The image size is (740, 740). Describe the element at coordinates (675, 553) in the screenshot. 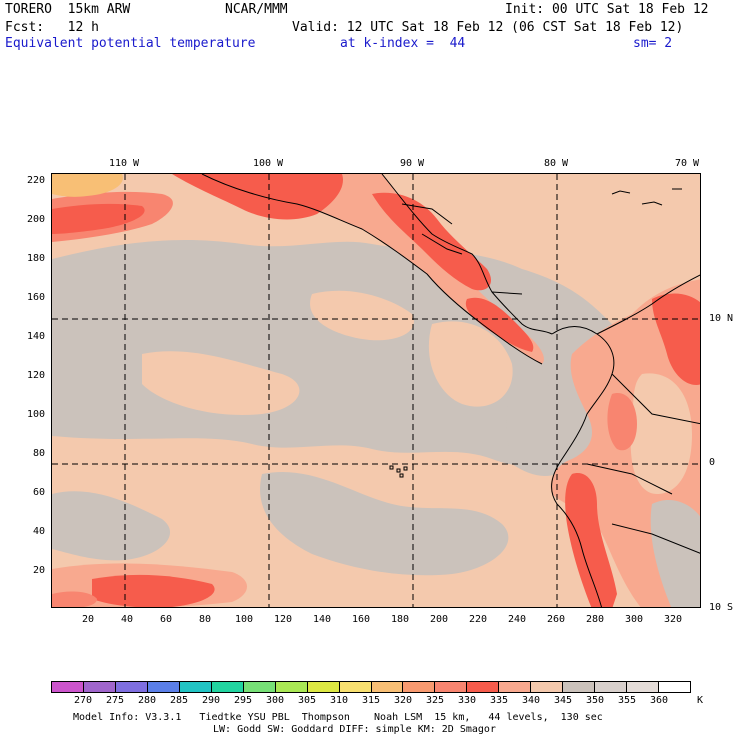

I see `gray-land-patch` at that location.